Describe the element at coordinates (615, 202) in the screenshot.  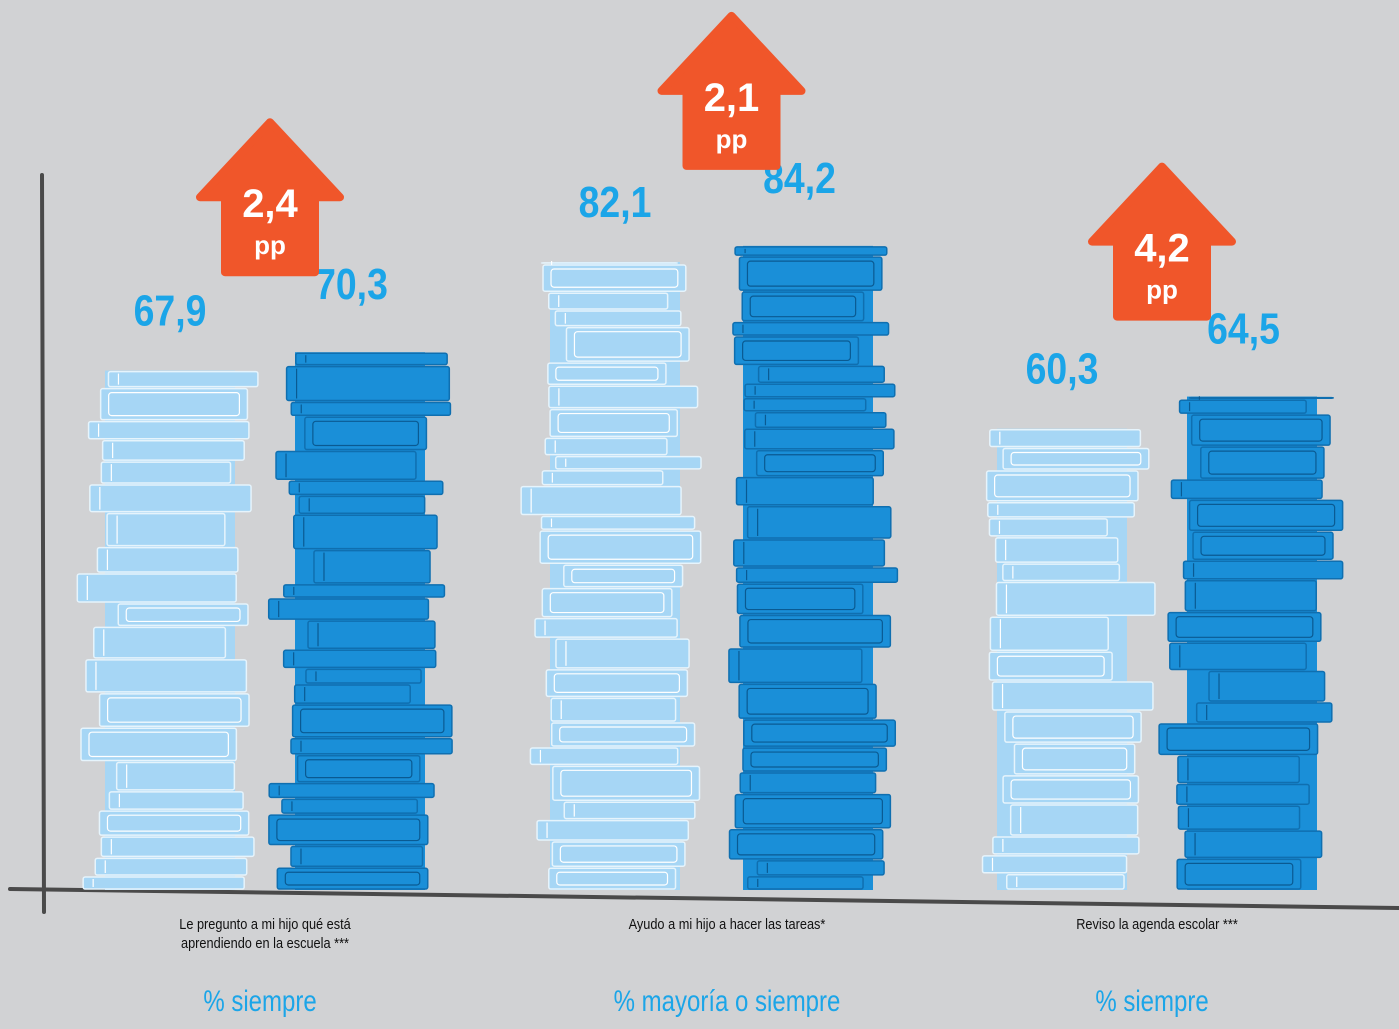
I see `value-label: 82,1` at that location.